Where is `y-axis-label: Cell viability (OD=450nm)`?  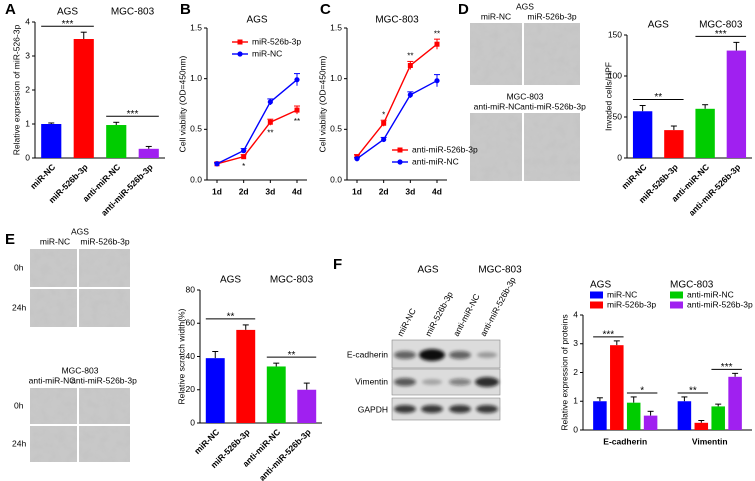 y-axis-label: Cell viability (OD=450nm) is located at coordinates (322, 104).